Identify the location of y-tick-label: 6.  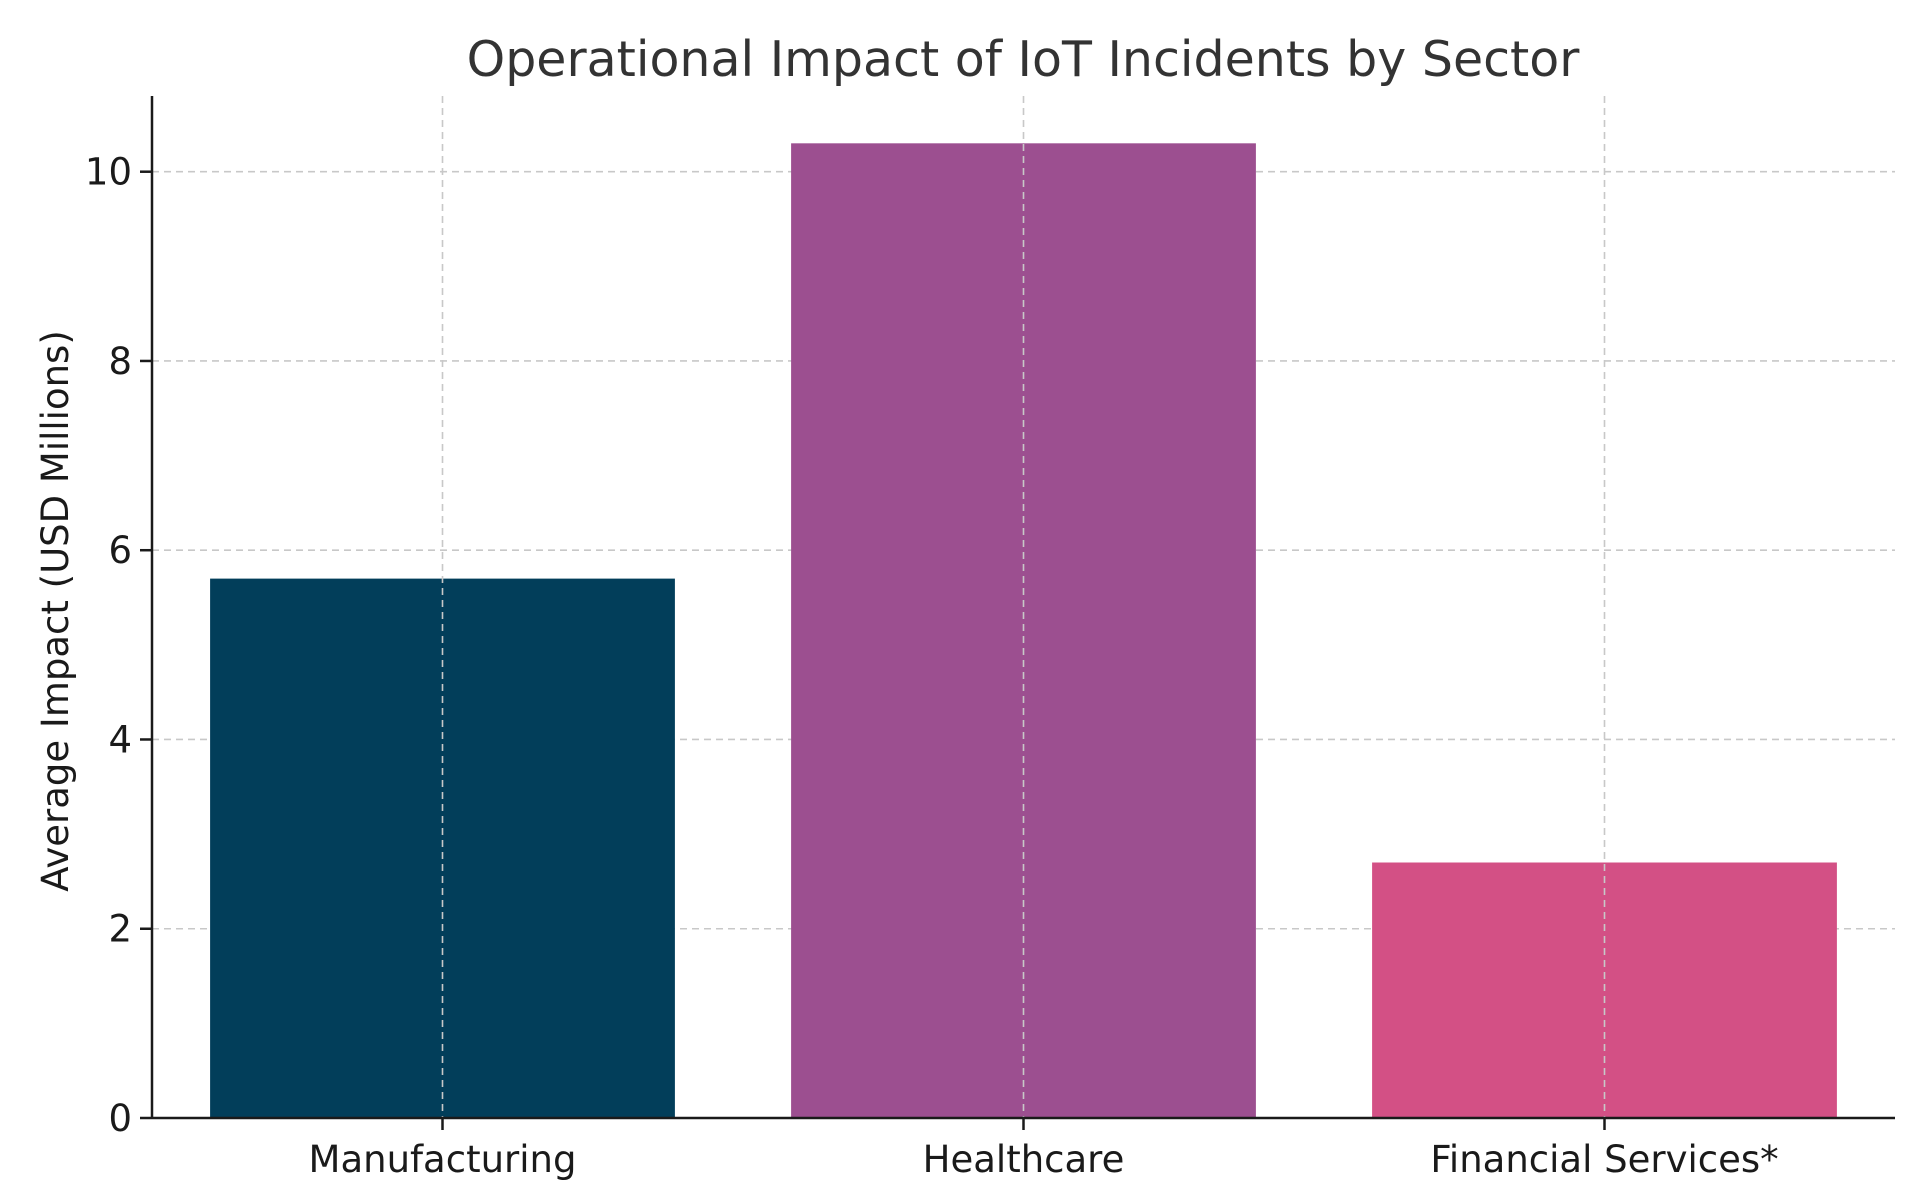
(120, 550).